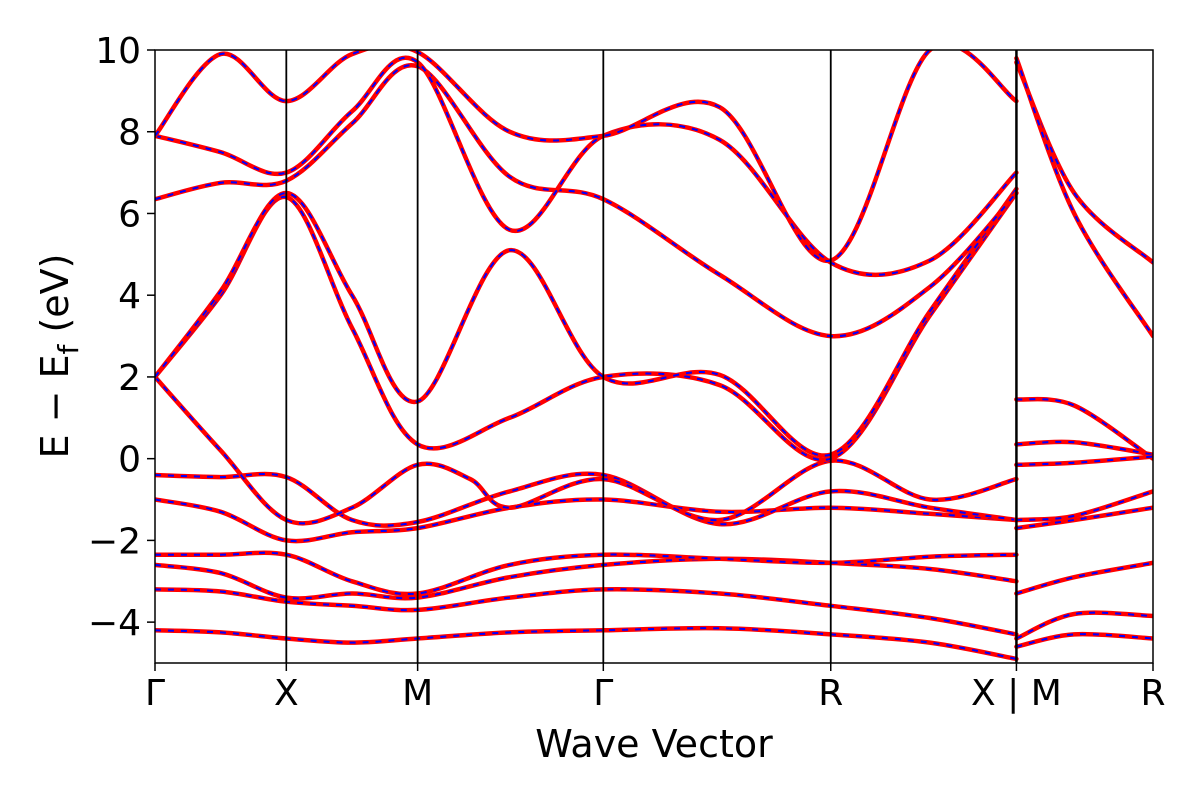 Image resolution: width=1200 pixels, height=800 pixels. I want to click on y-tick-label: 6, so click(129, 214).